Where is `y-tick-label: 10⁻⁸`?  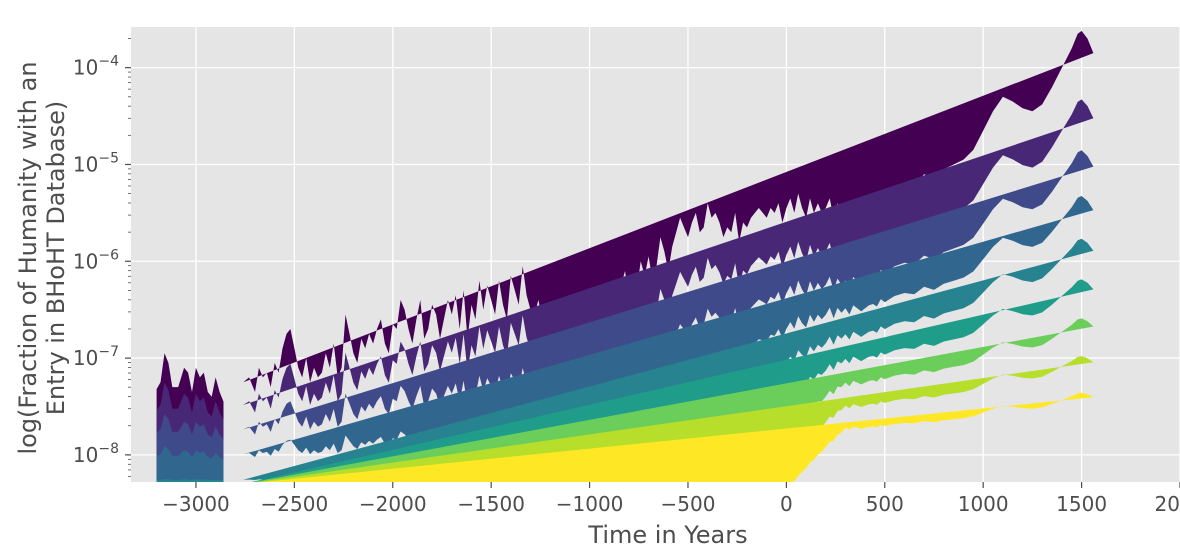
y-tick-label: 10⁻⁸ is located at coordinates (96, 454).